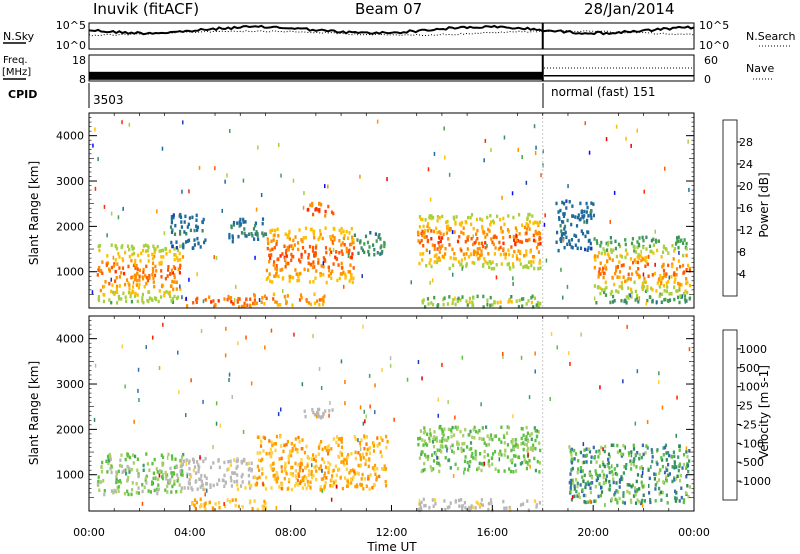 This screenshot has height=554, width=800. What do you see at coordinates (746, 406) in the screenshot?
I see `velocity-colorbar-tick-label: 25` at bounding box center [746, 406].